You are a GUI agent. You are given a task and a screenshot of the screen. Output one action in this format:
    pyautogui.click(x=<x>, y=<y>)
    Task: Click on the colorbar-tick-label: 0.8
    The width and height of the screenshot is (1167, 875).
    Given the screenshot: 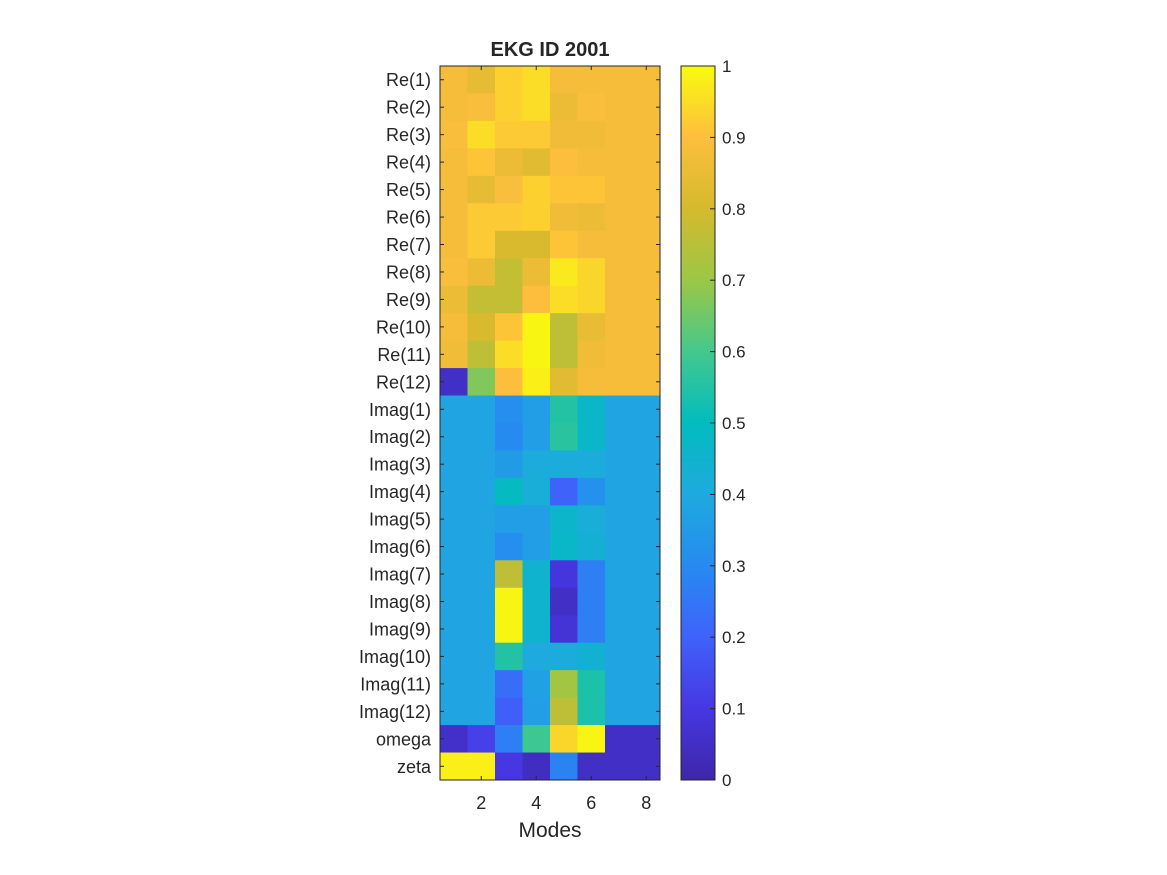 What is the action you would take?
    pyautogui.click(x=734, y=209)
    